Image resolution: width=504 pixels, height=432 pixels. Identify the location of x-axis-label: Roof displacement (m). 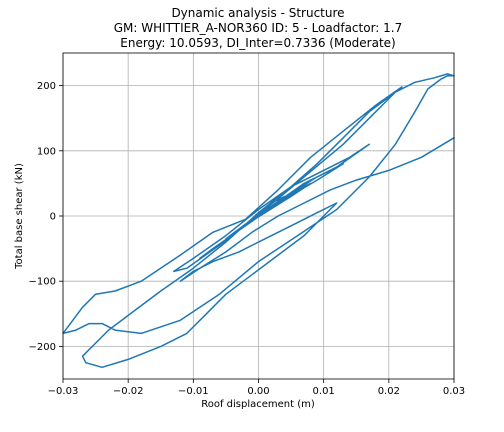
(258, 404).